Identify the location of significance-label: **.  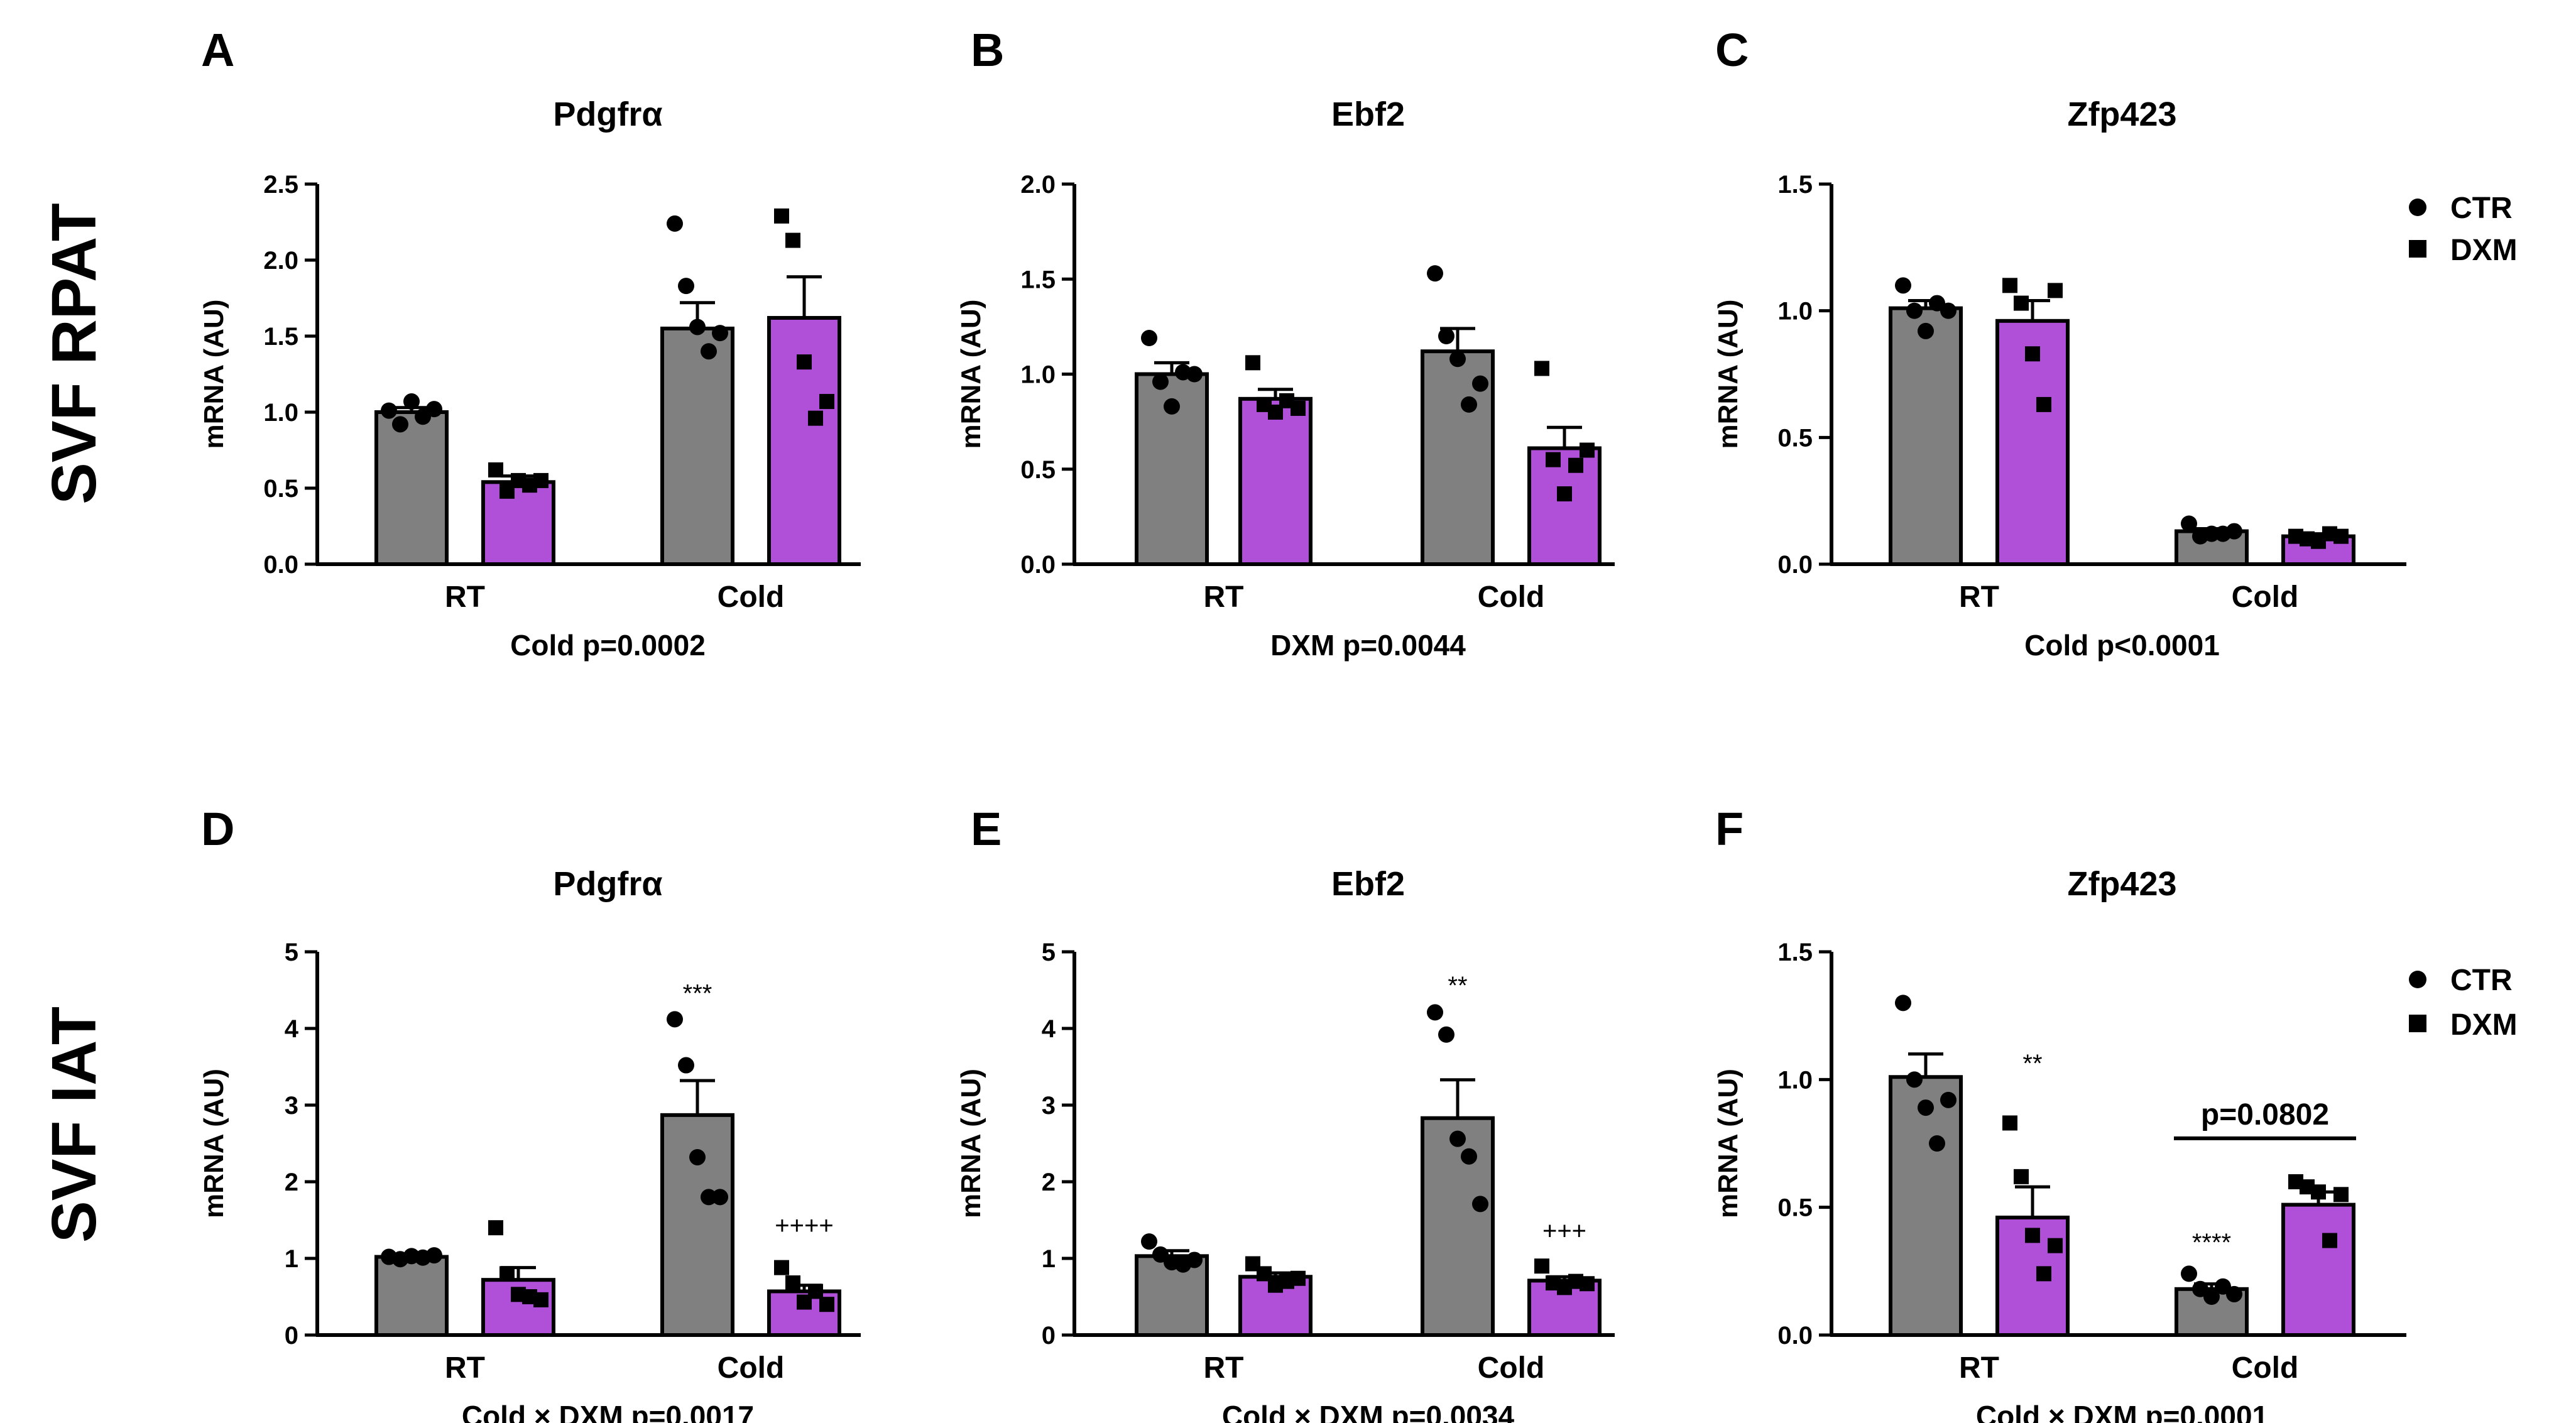
(2032, 1063).